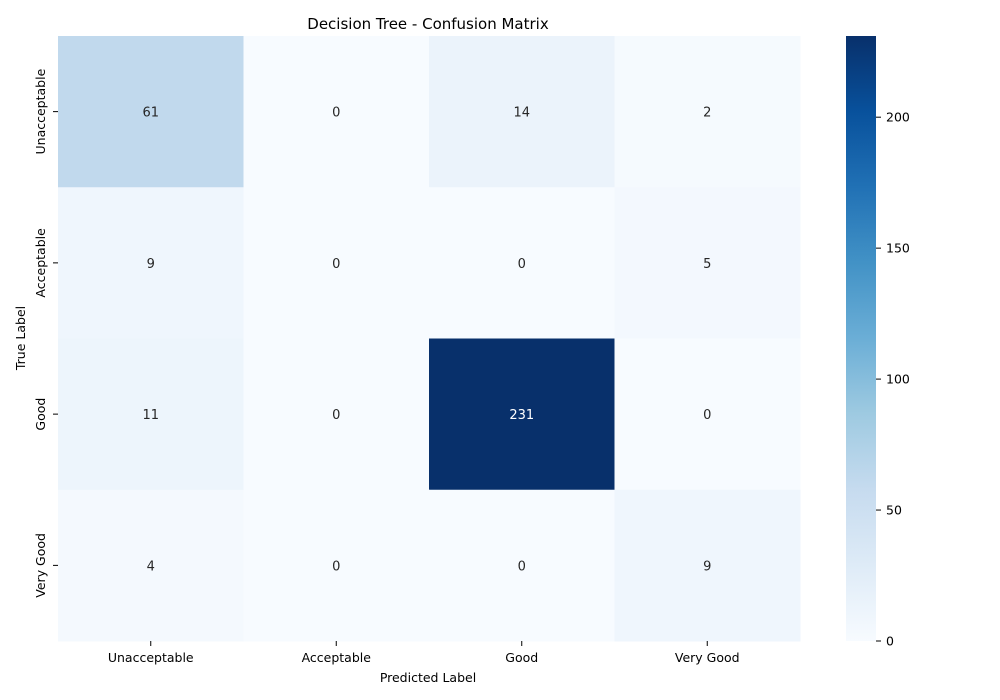  Describe the element at coordinates (428, 24) in the screenshot. I see `chart-title: Decision Tree - Confusion Matrix` at that location.